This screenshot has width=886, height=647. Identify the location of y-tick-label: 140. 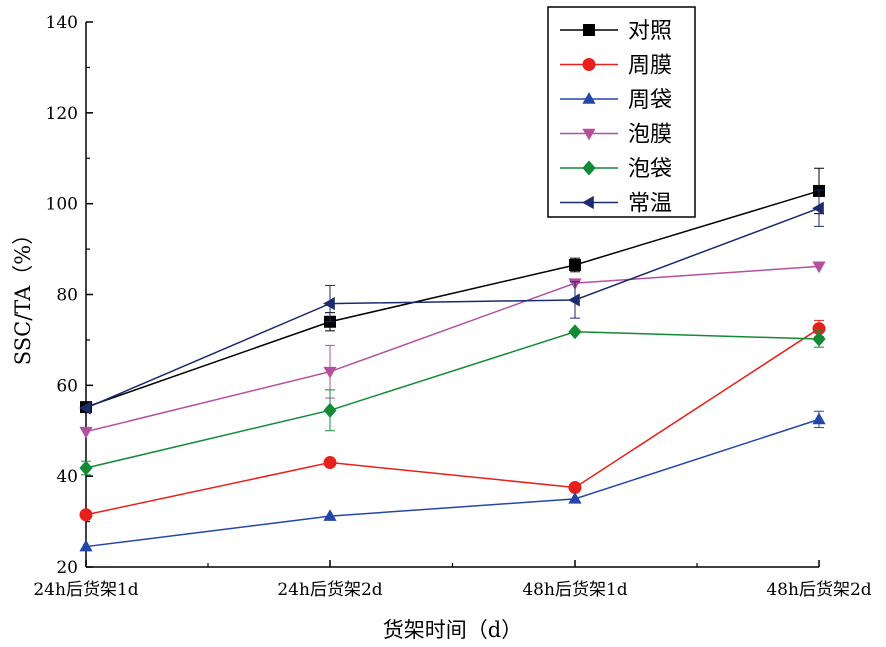
(62, 23).